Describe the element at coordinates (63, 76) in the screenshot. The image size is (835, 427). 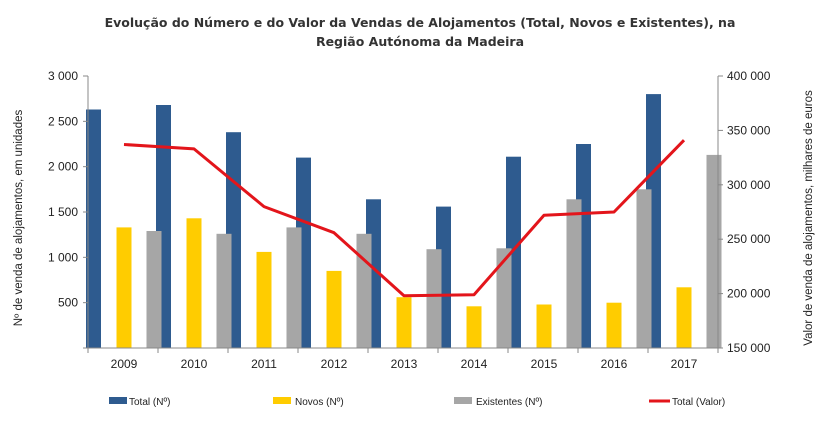
I see `y-tick-label: 3 000` at that location.